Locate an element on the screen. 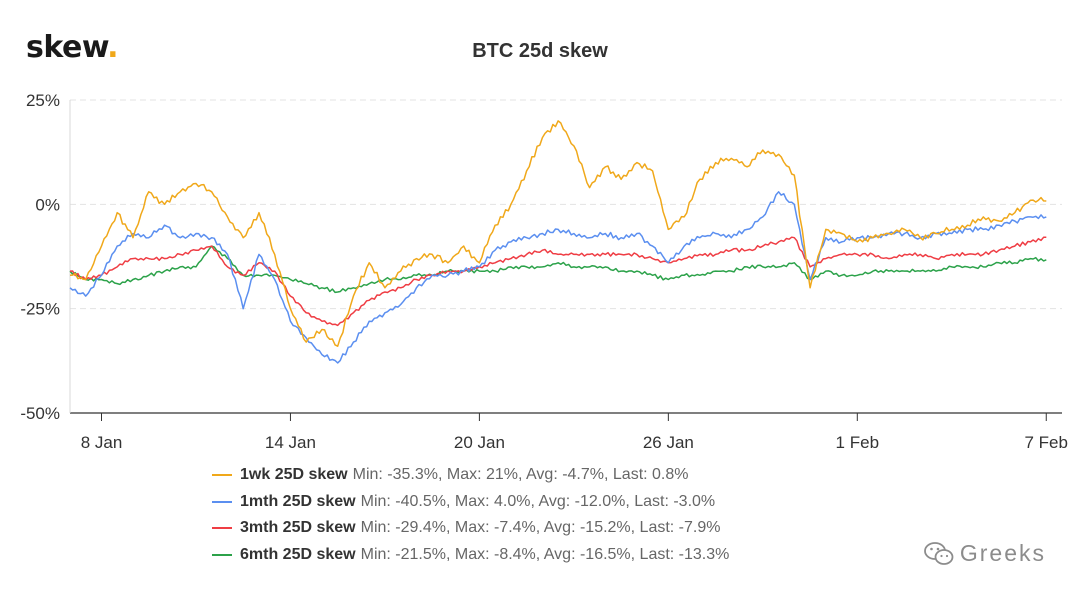 Image resolution: width=1080 pixels, height=603 pixels. watermark: Greeks is located at coordinates (984, 553).